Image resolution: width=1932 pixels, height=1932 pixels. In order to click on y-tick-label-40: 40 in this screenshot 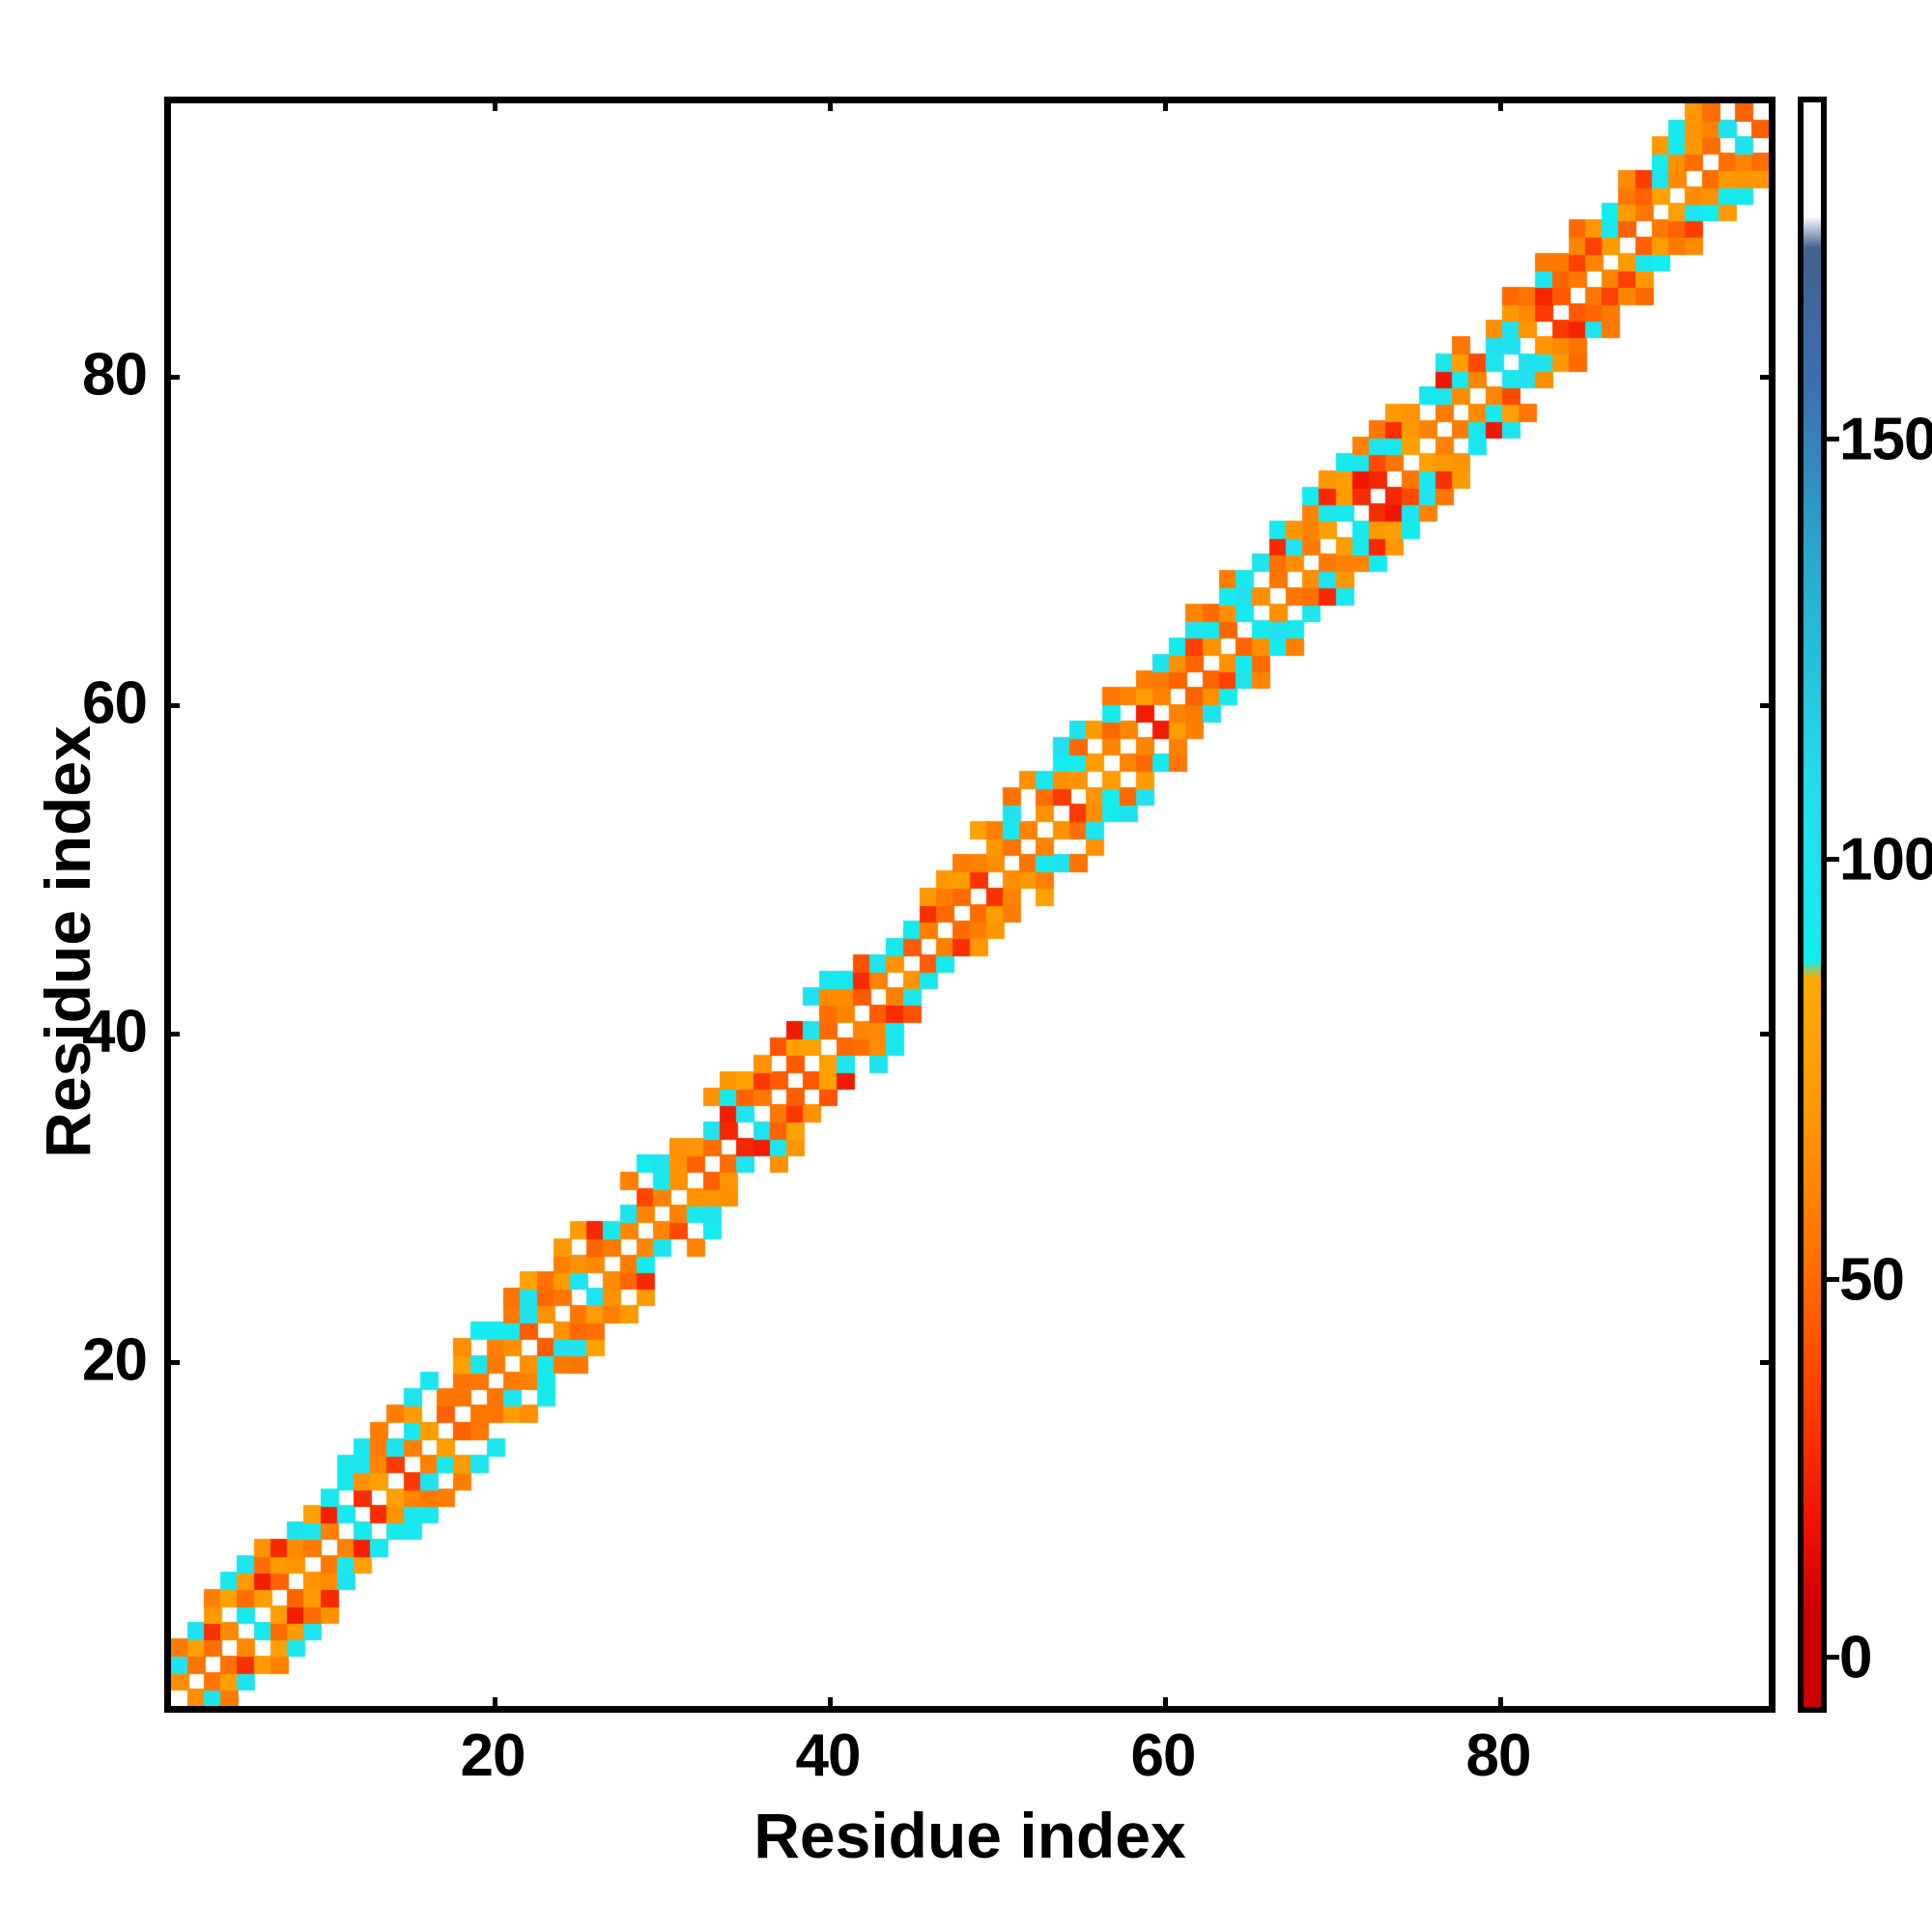, I will do `click(115, 1031)`.